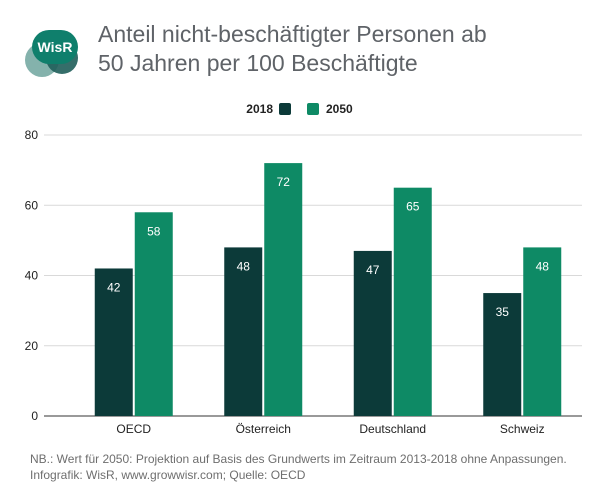  Describe the element at coordinates (292, 34) in the screenshot. I see `chart-title-line-1: Anteil nicht-beschäftigter Personen ab` at that location.